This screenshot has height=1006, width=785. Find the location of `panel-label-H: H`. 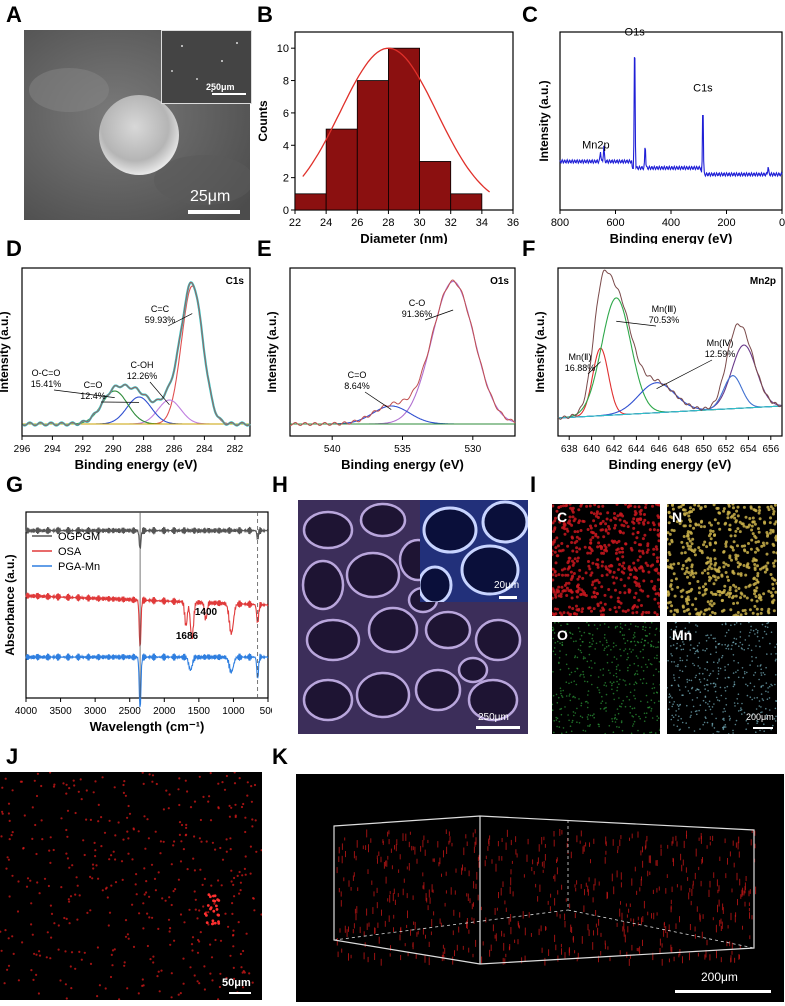

panel-label-H: H is located at coordinates (280, 484).